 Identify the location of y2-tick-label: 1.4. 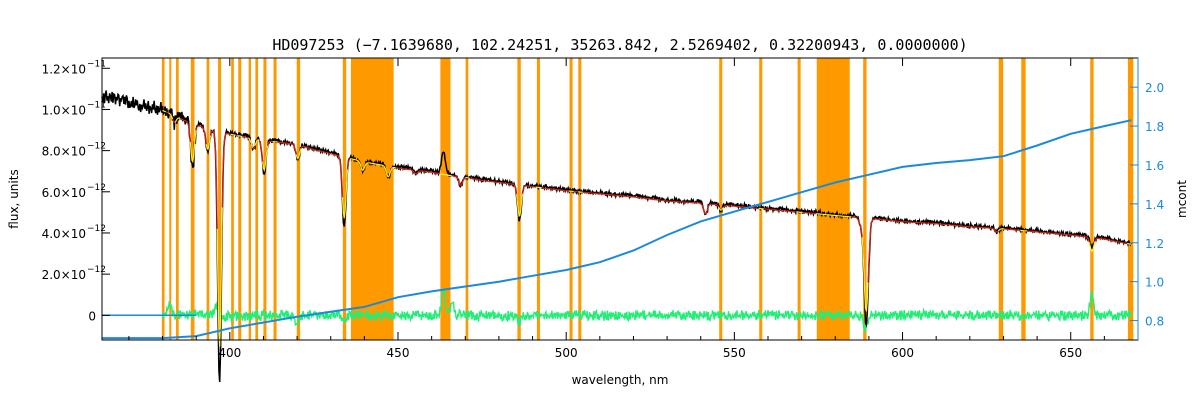
(1154, 205).